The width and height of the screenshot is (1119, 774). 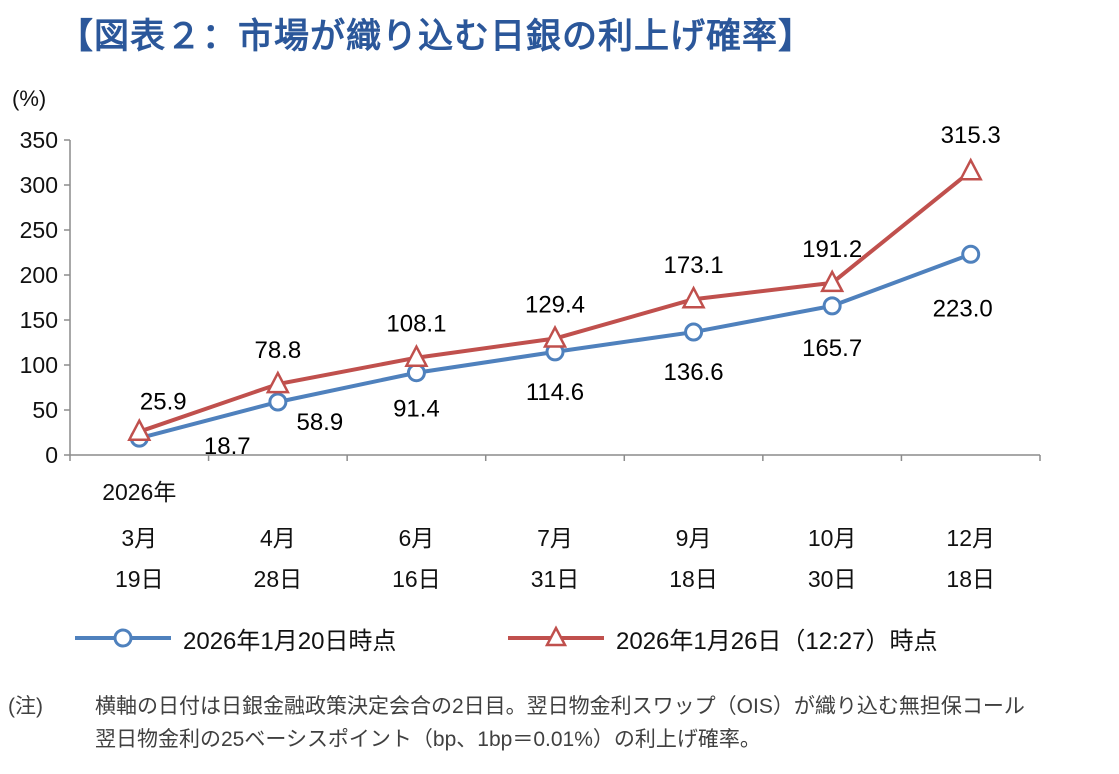 I want to click on legend-item-series2: 2026年1月26日（12:27）時点, so click(x=723, y=638).